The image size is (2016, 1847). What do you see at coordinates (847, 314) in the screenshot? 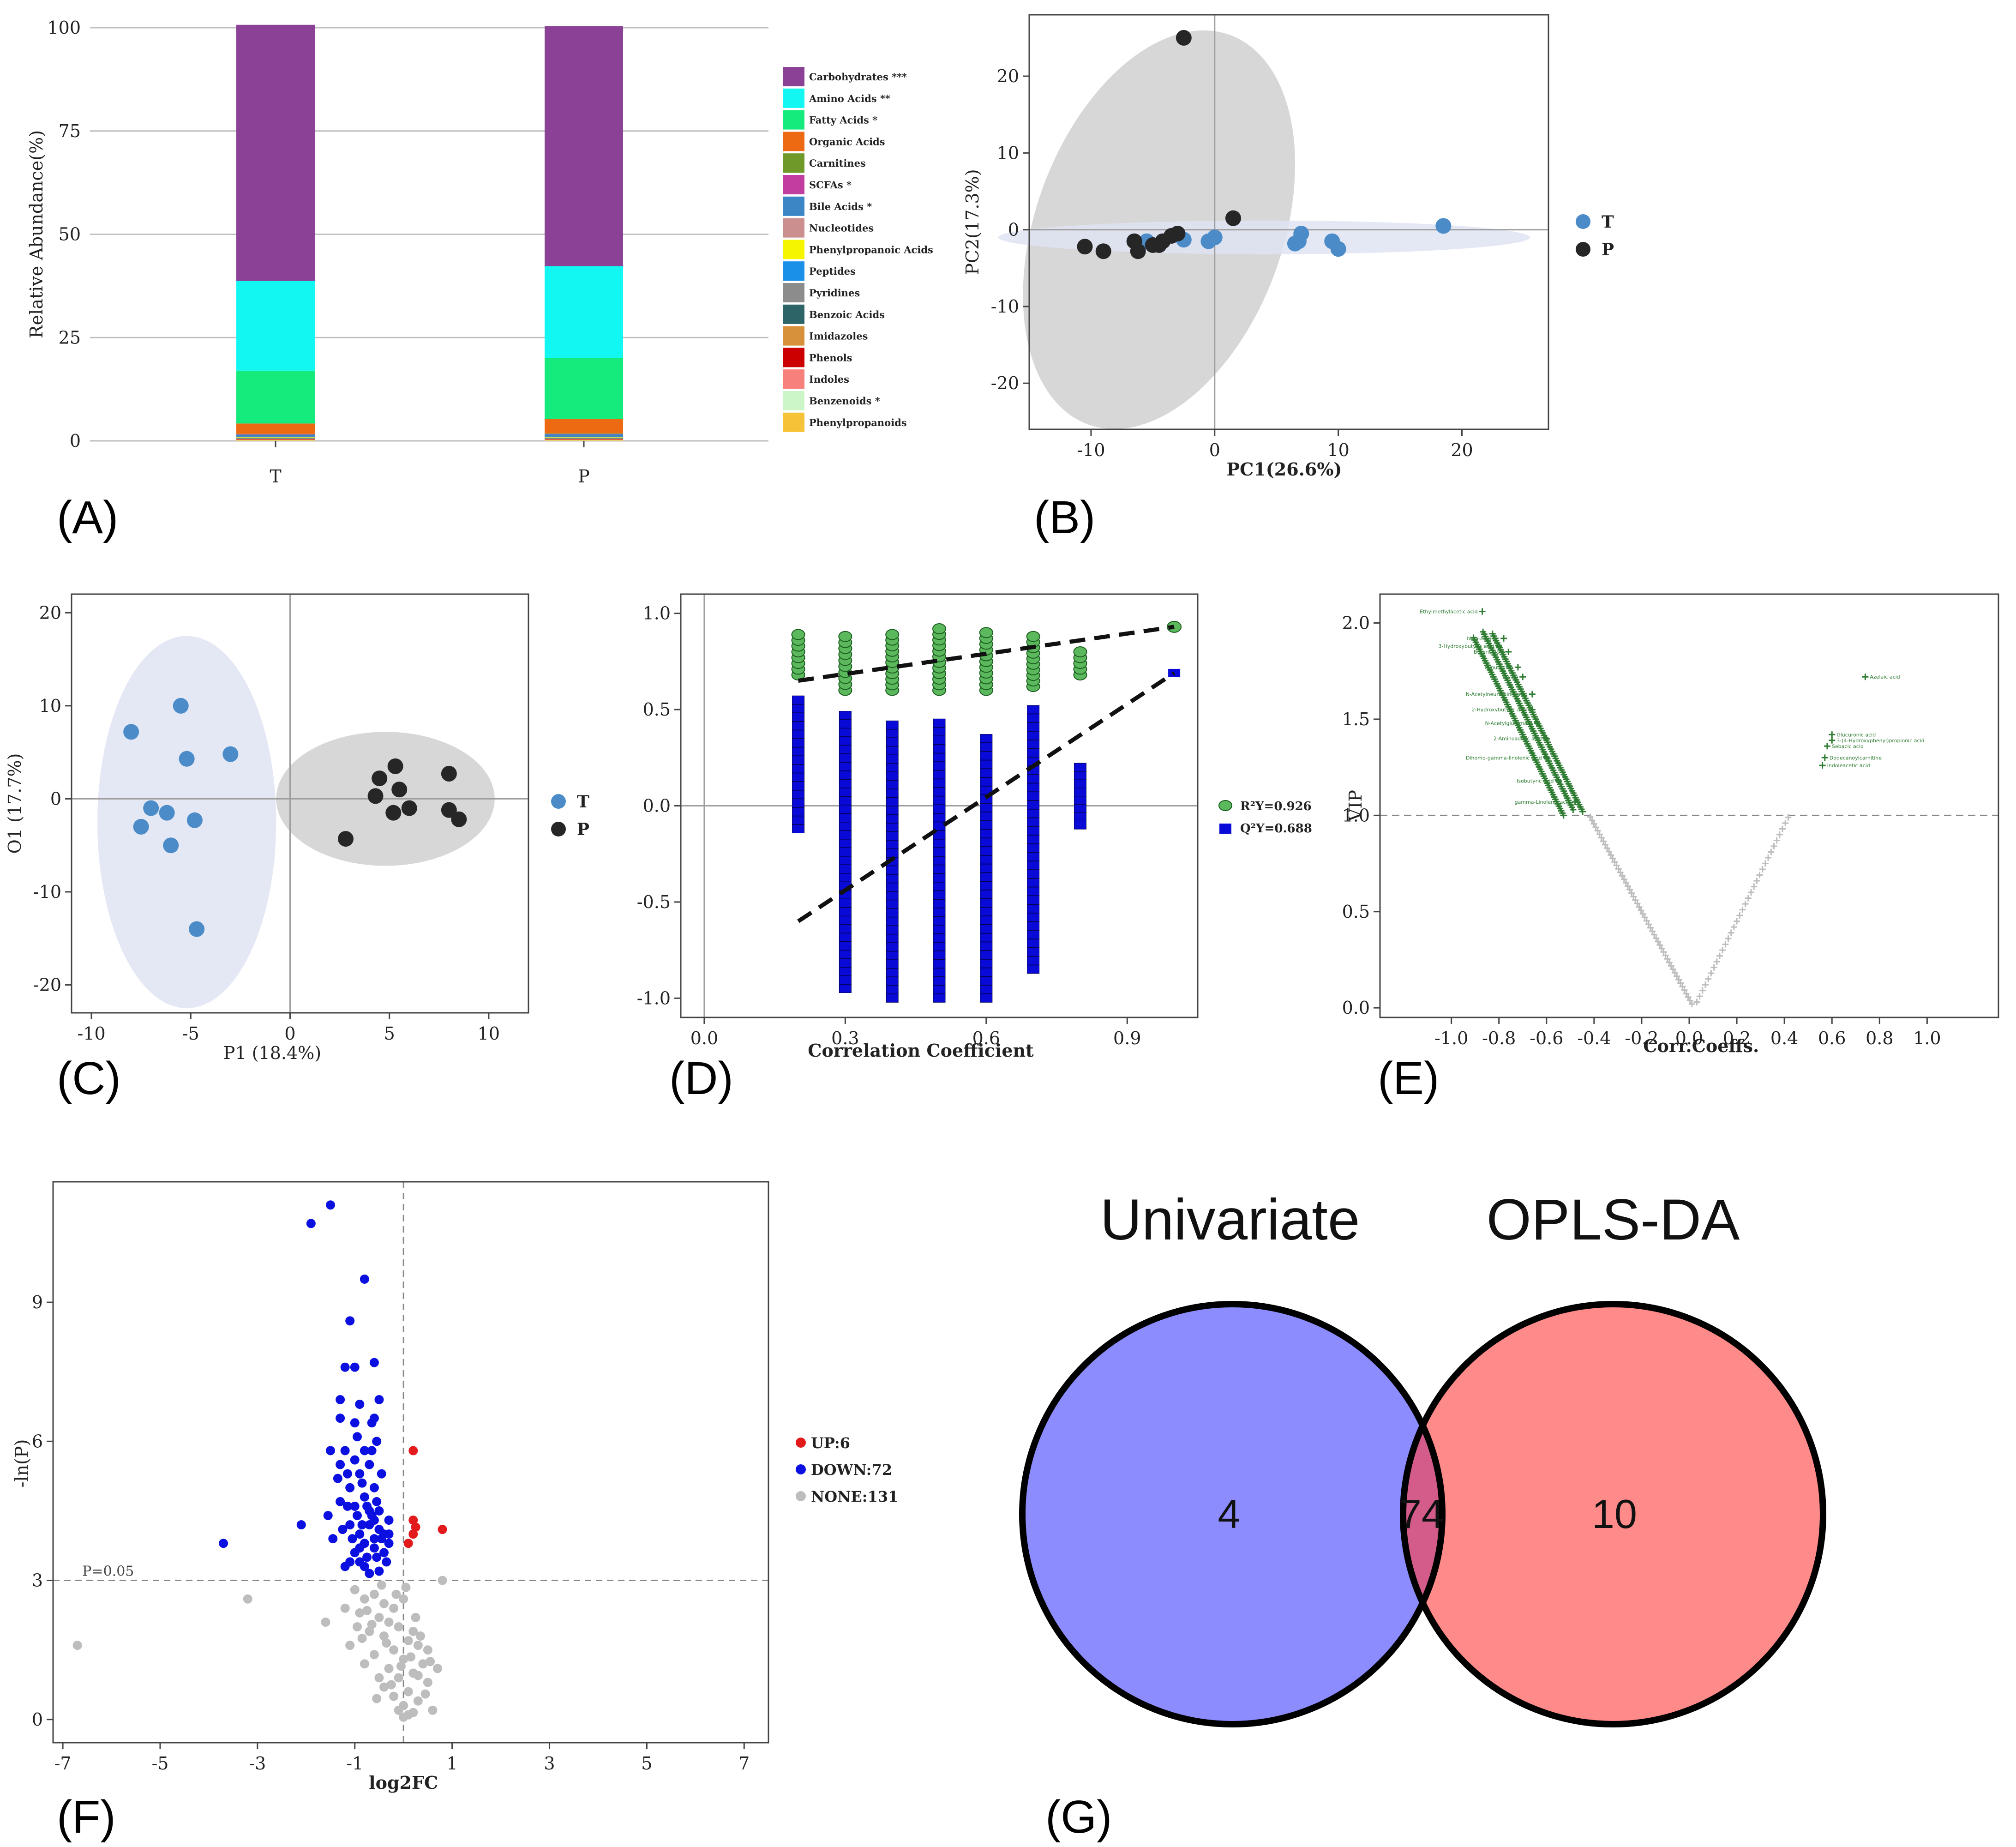
I see `legend-label: Benzoic Acids` at bounding box center [847, 314].